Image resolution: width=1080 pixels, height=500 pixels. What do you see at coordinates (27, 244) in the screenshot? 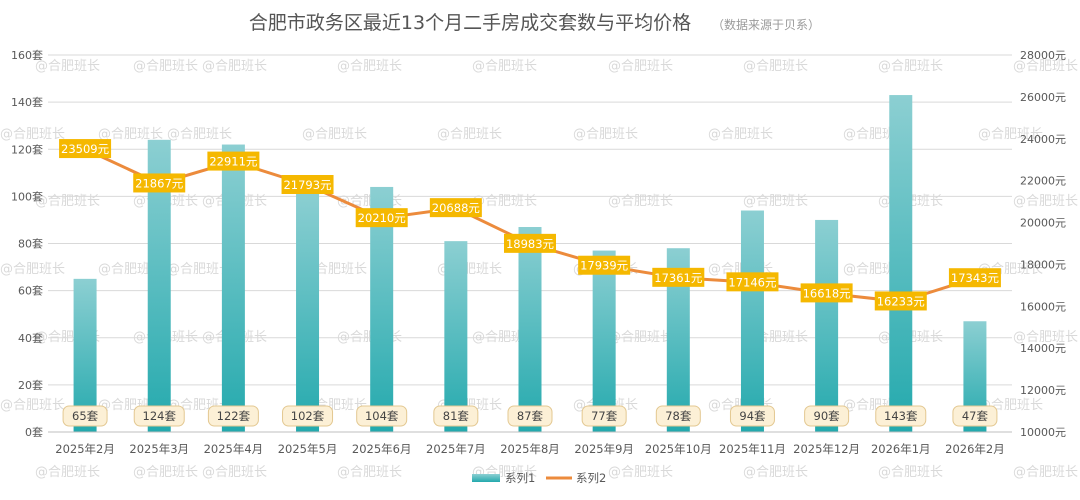
I see `y-axis-left: 0套 20套 40套 60套 80套 100套 120套 140套 160套` at bounding box center [27, 244].